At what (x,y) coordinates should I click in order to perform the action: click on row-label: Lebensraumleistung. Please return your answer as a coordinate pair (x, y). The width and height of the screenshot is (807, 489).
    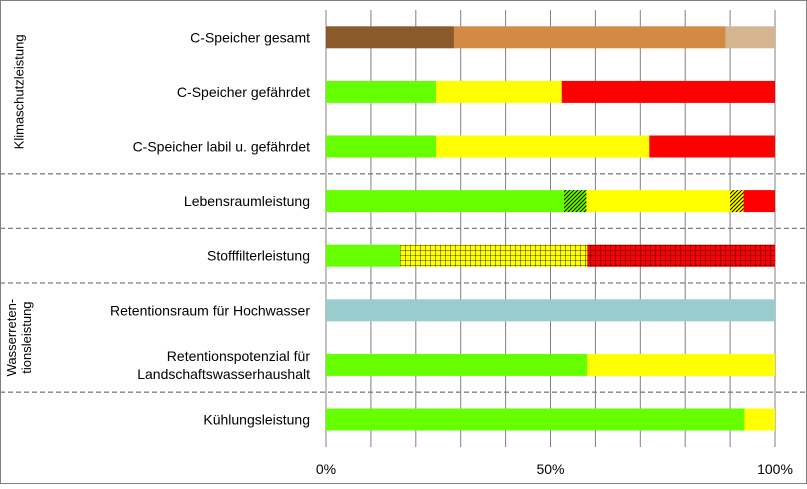
    Looking at the image, I should click on (247, 201).